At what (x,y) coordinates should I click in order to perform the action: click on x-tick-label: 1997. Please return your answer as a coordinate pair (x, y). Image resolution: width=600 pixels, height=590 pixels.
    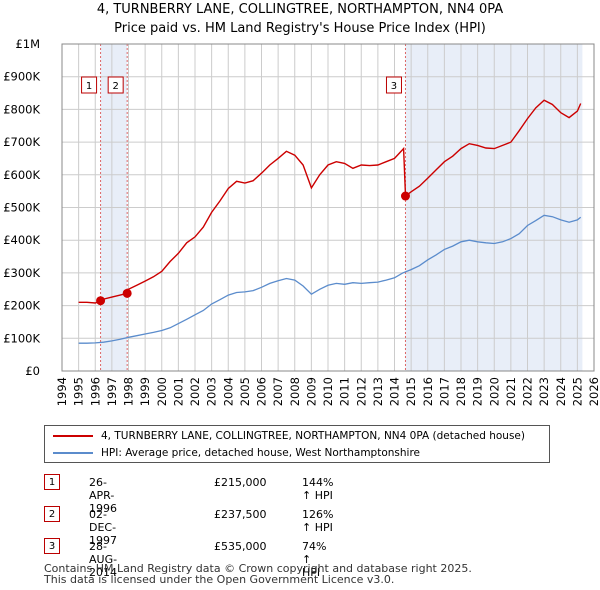
    Looking at the image, I should click on (112, 391).